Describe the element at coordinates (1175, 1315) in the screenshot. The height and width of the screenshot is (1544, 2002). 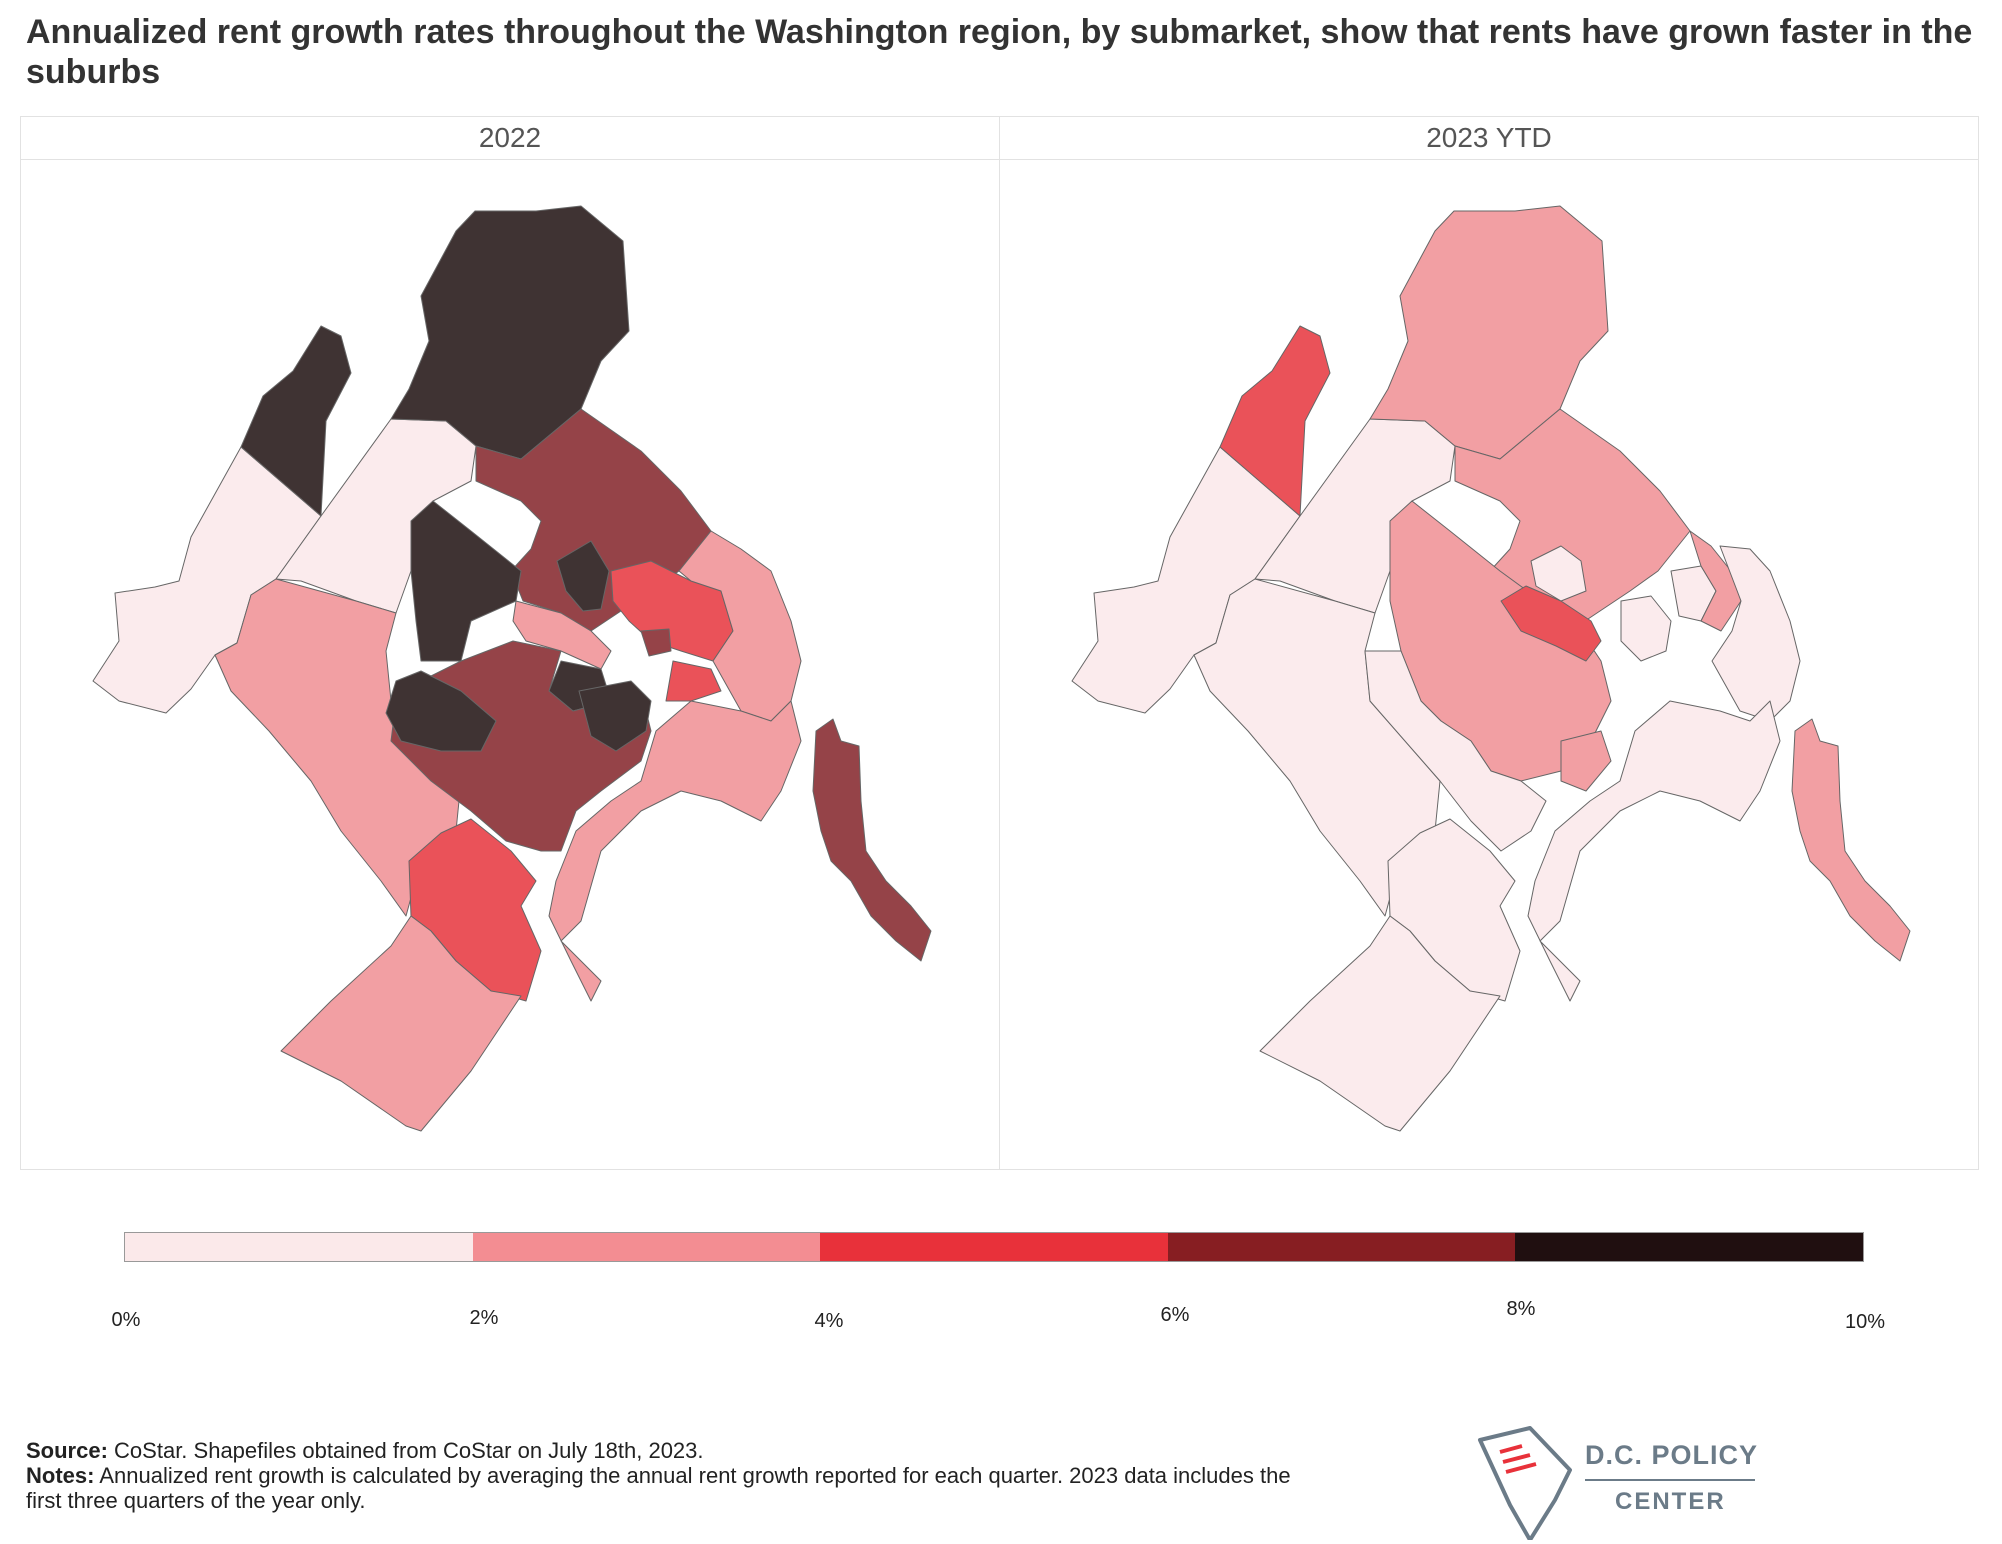
I see `legend-tick-6: 6%` at that location.